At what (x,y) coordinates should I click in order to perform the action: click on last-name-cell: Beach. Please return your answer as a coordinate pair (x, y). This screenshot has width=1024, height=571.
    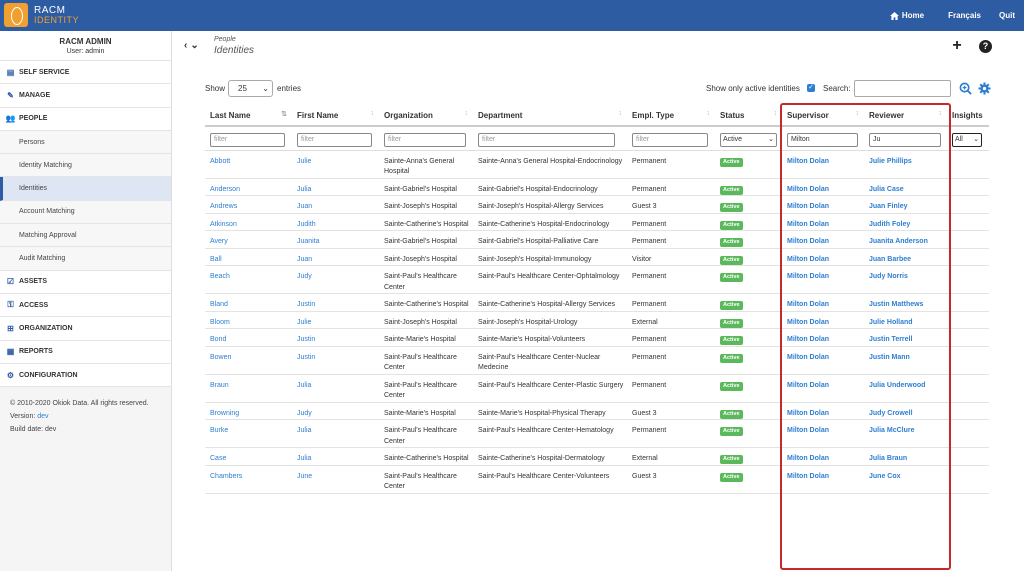
    Looking at the image, I should click on (248, 279).